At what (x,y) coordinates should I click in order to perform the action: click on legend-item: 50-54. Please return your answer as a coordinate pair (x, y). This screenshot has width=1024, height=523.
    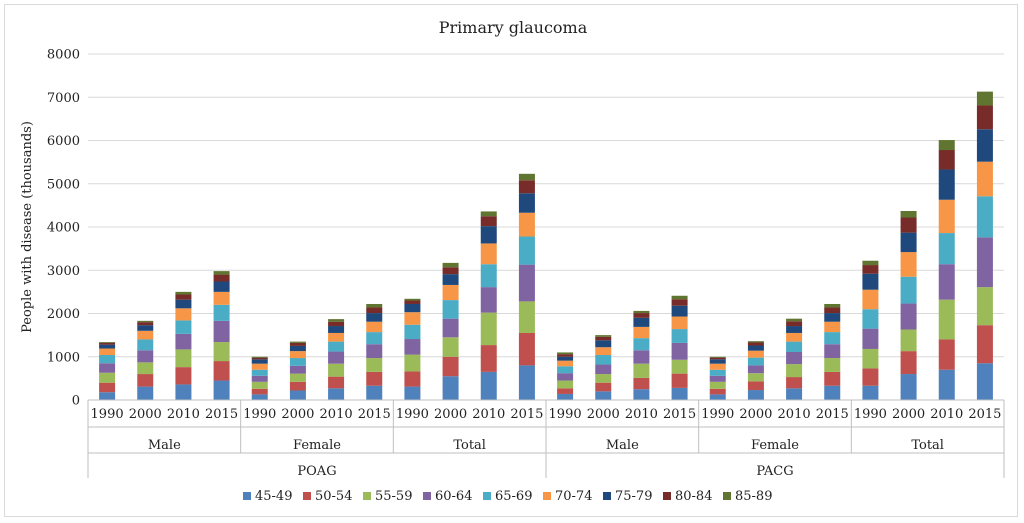
    Looking at the image, I should click on (327, 496).